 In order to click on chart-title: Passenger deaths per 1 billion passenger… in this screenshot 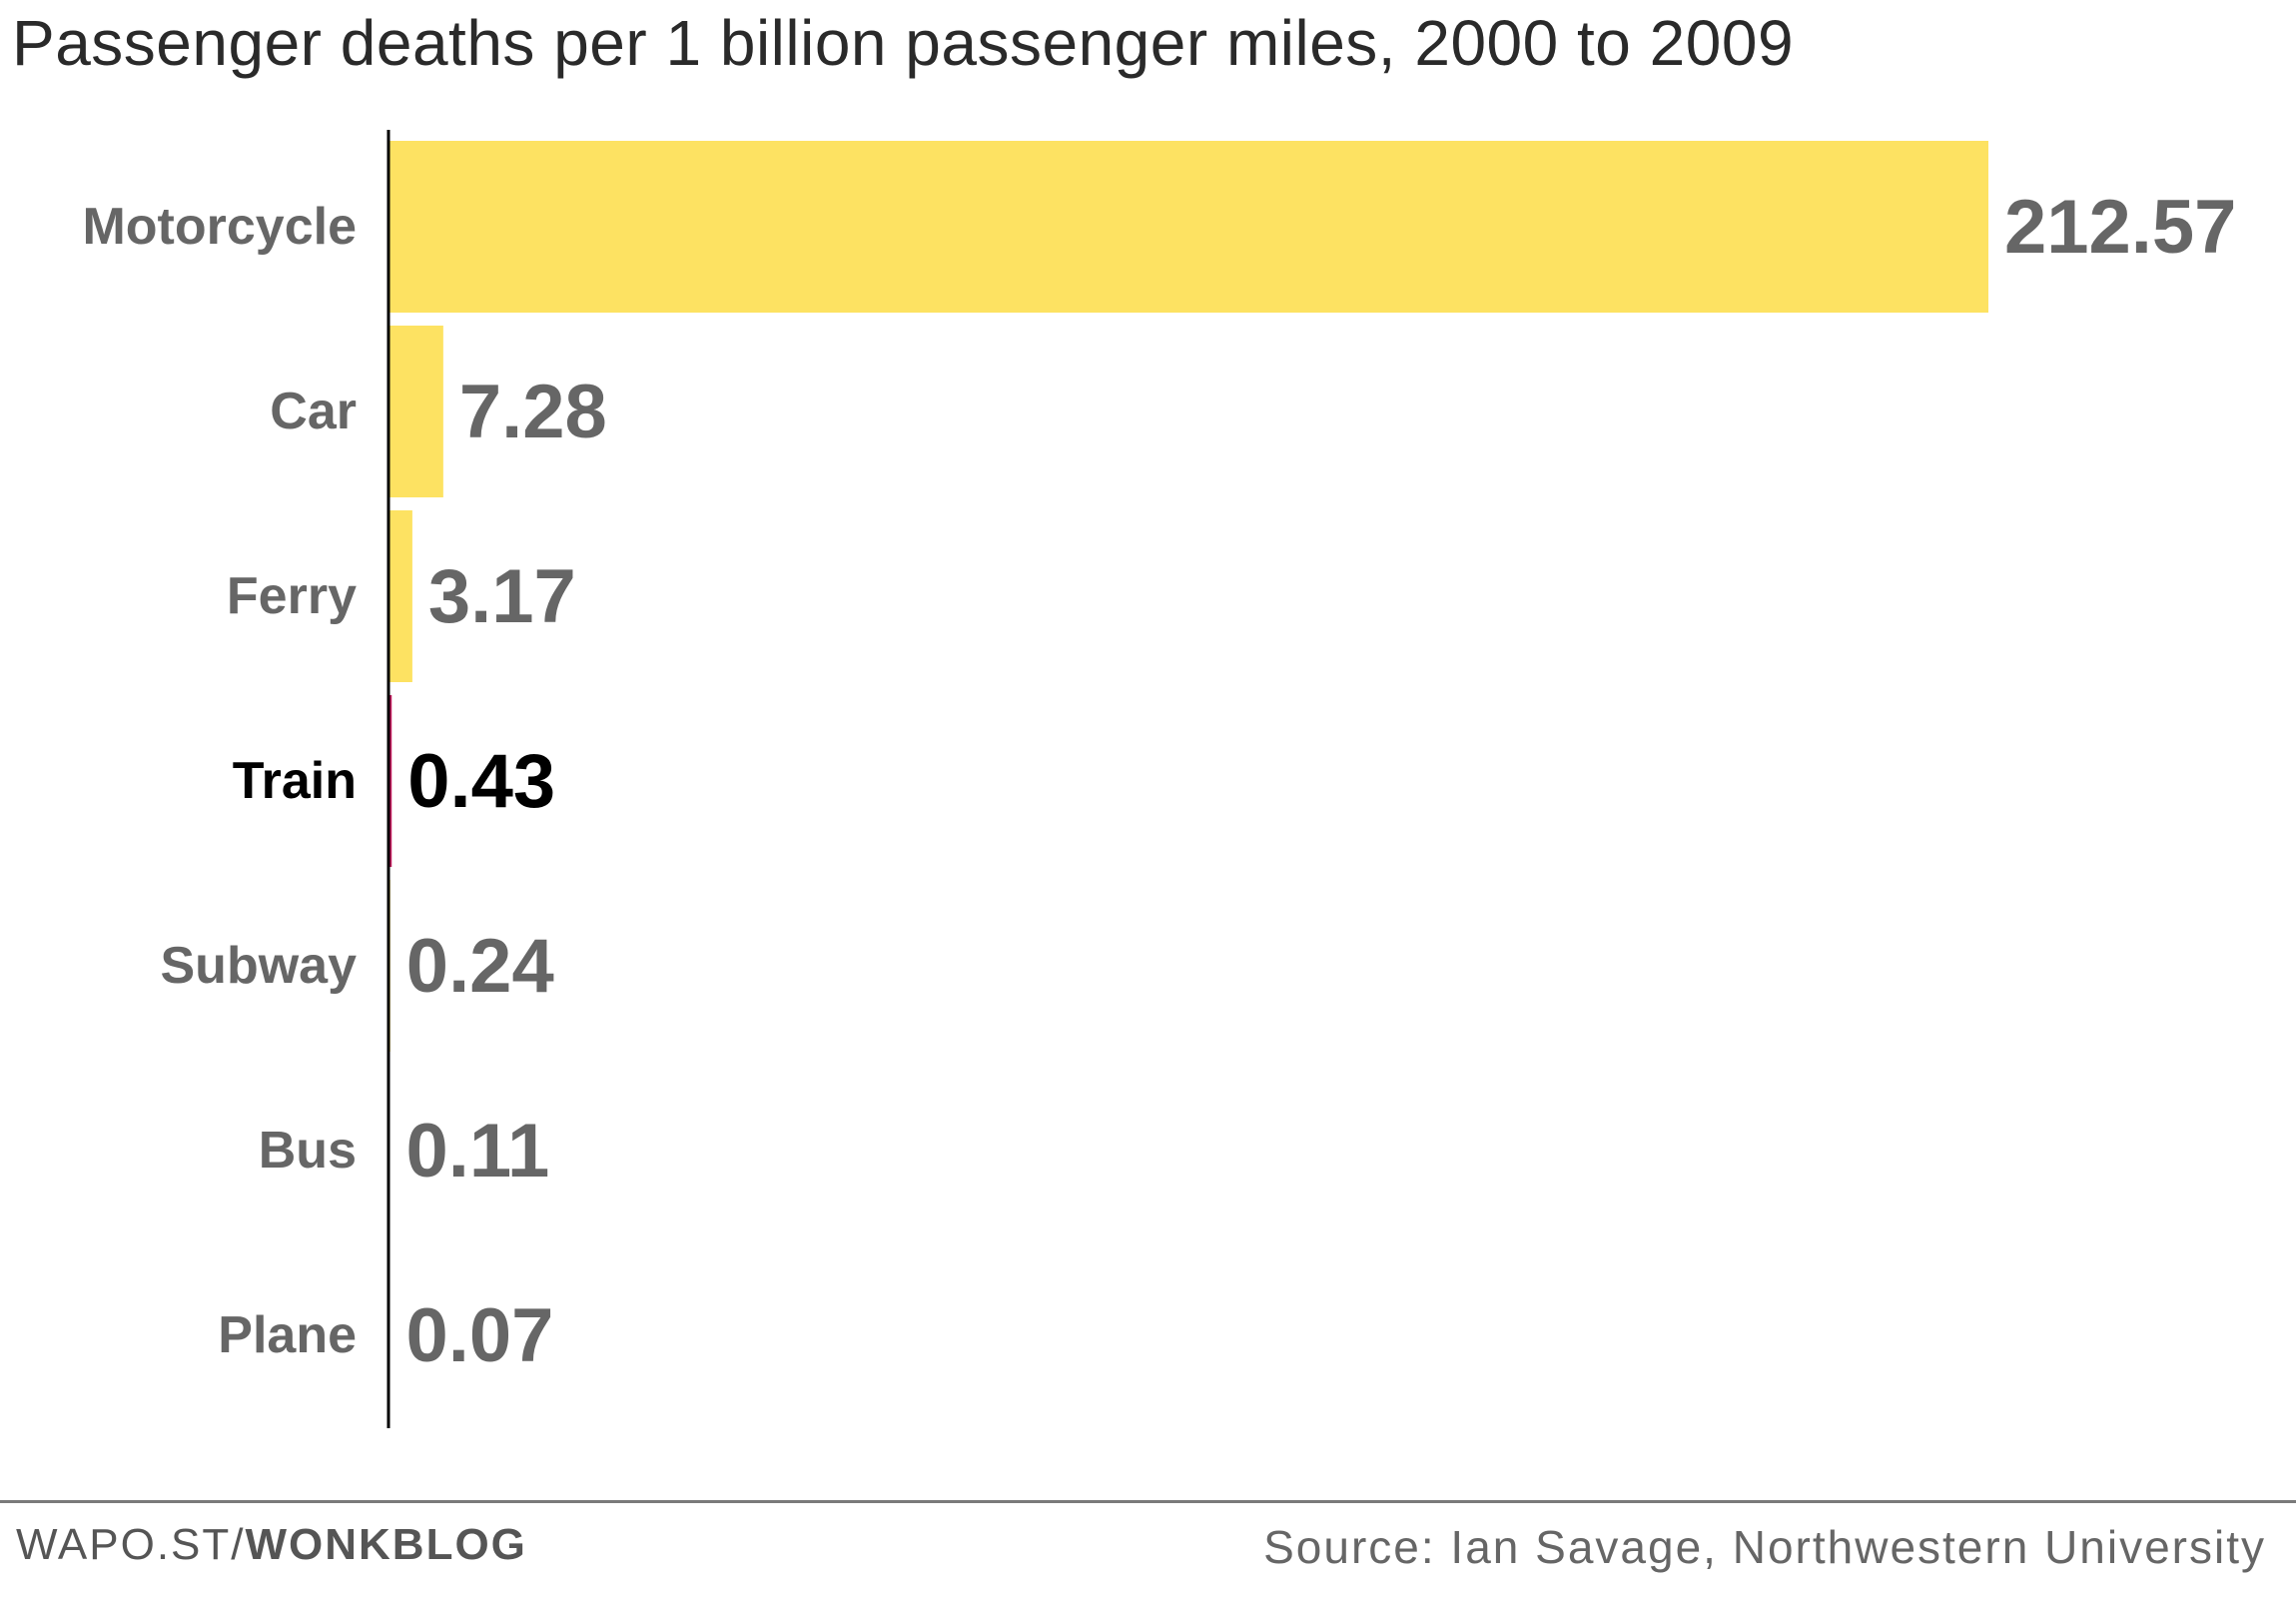, I will do `click(903, 43)`.